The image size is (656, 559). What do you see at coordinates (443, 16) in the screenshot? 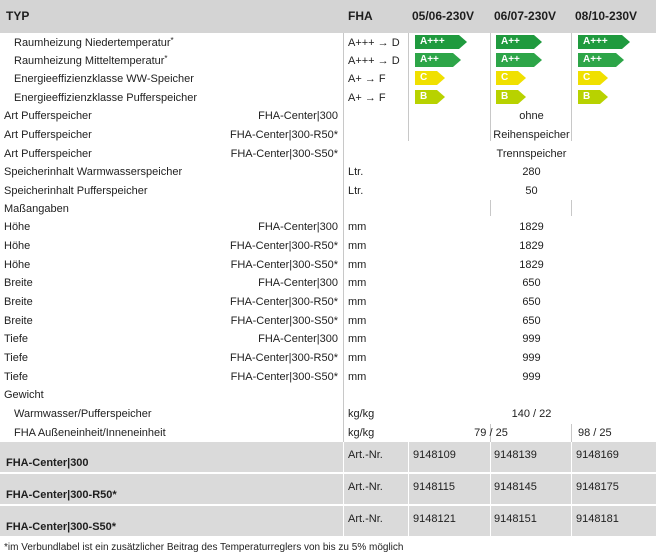
I see `header-col1: 05/06-230V` at bounding box center [443, 16].